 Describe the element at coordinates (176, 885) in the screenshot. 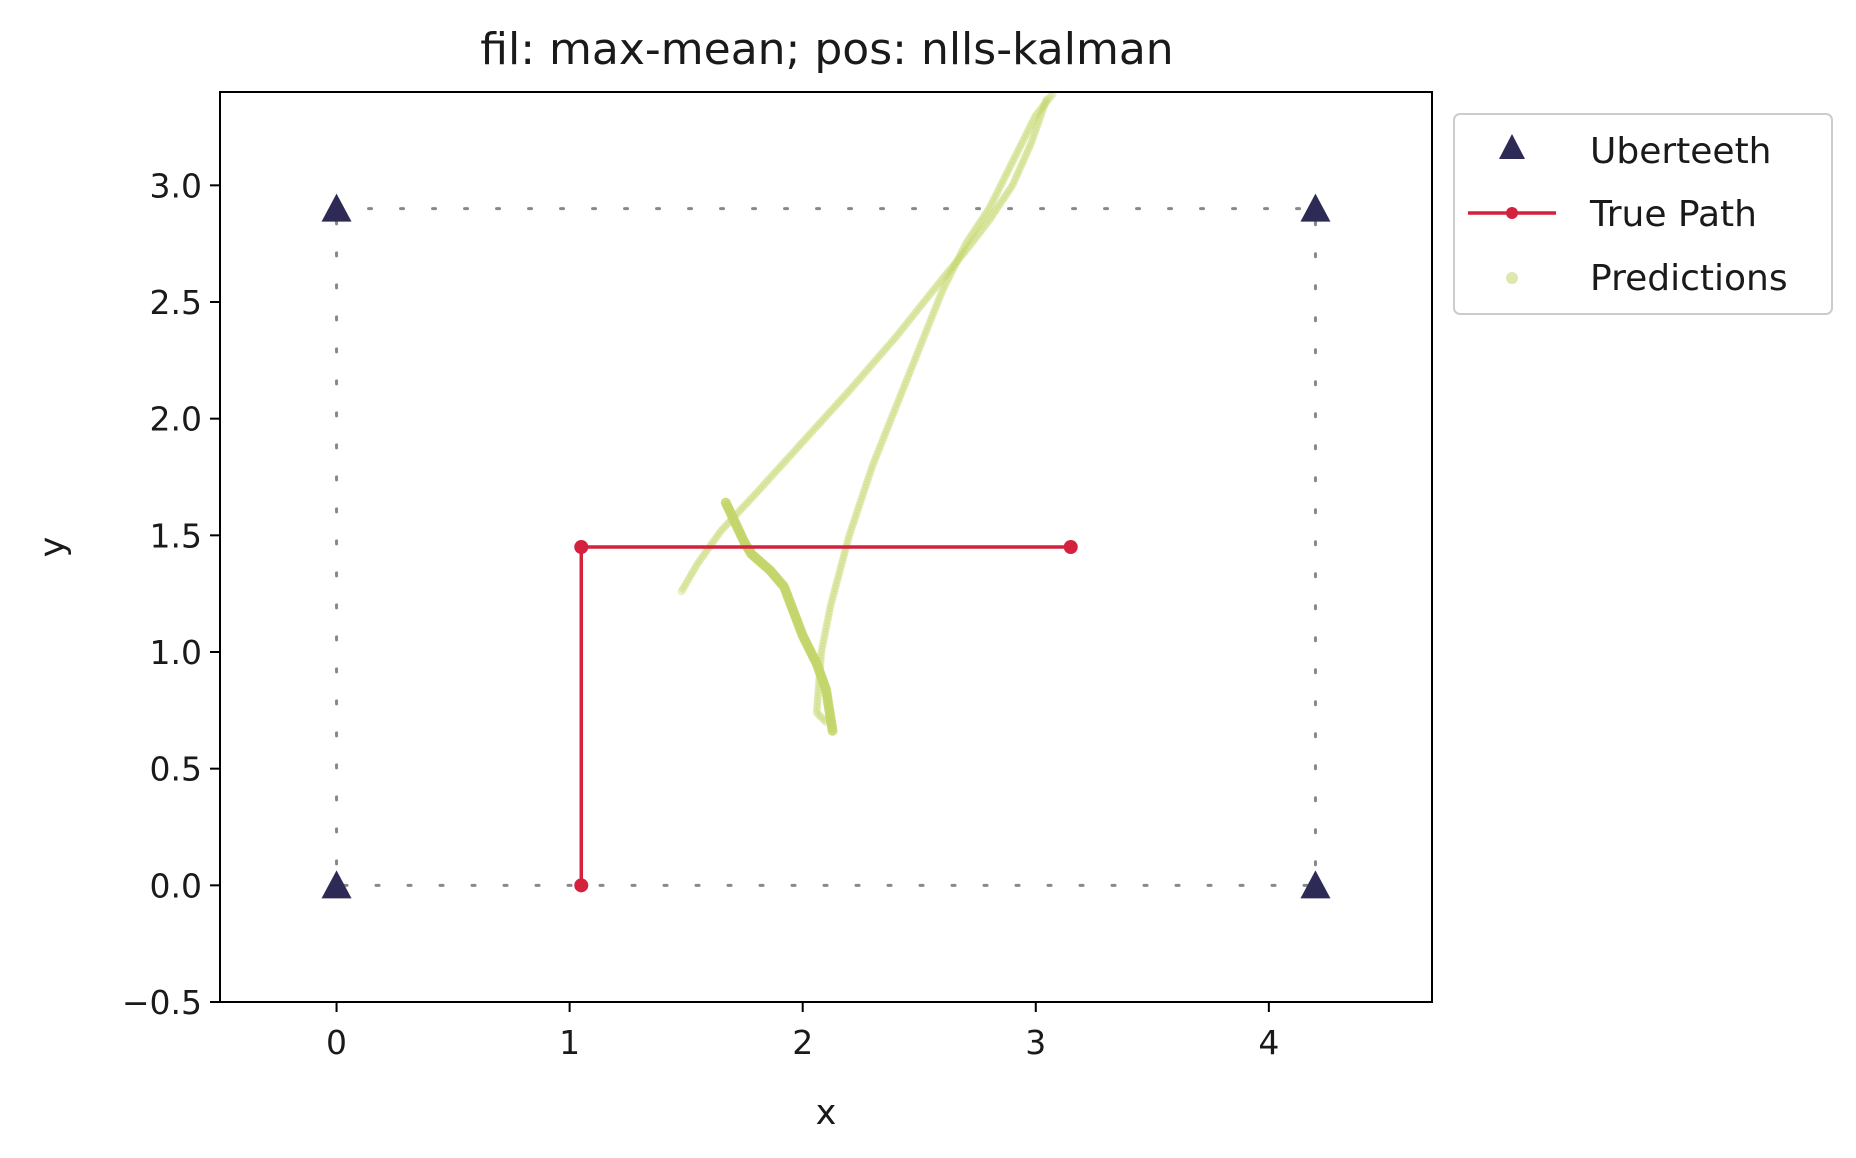

I see `y-tick-label: 0.0` at that location.